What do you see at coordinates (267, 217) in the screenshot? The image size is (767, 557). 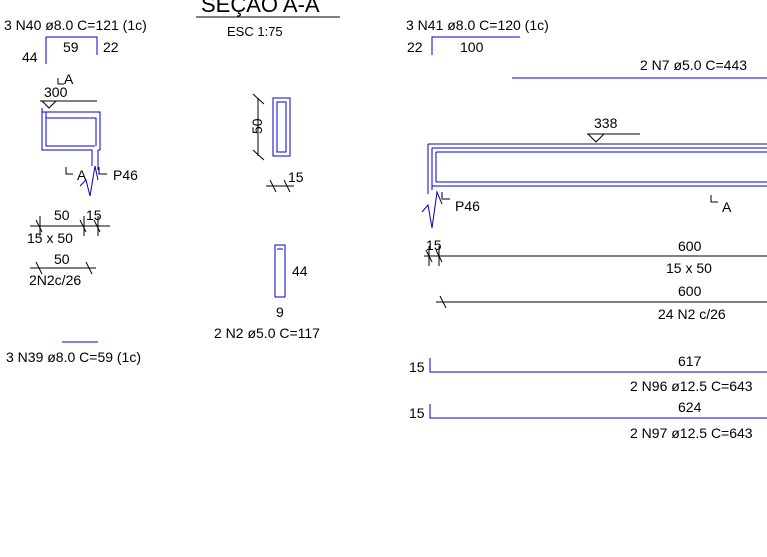 I see `middle-detail: 50 15 44 9 2 N2 ø5.0 C=117` at bounding box center [267, 217].